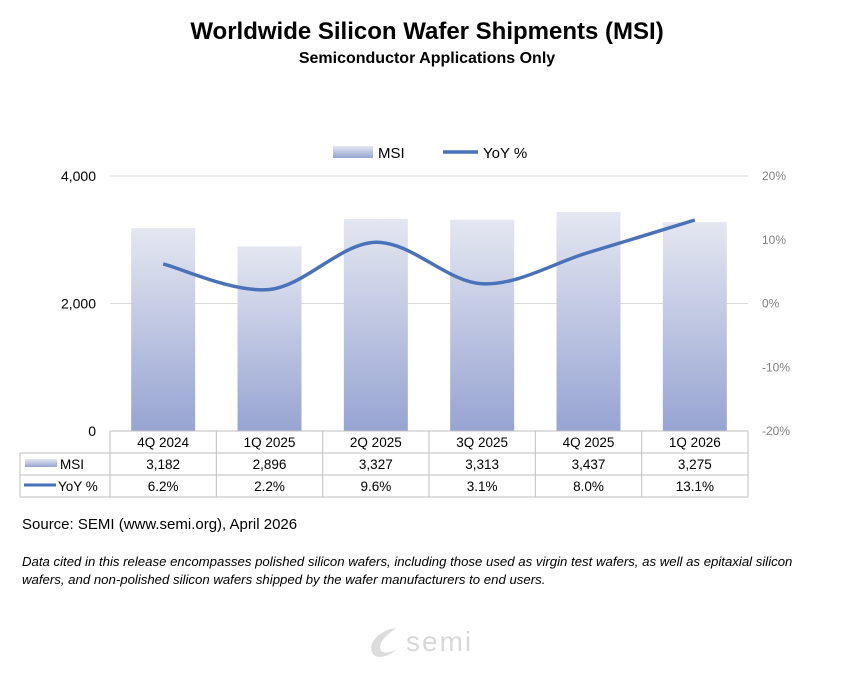 The height and width of the screenshot is (678, 854). I want to click on right-tick-label: 10%, so click(774, 240).